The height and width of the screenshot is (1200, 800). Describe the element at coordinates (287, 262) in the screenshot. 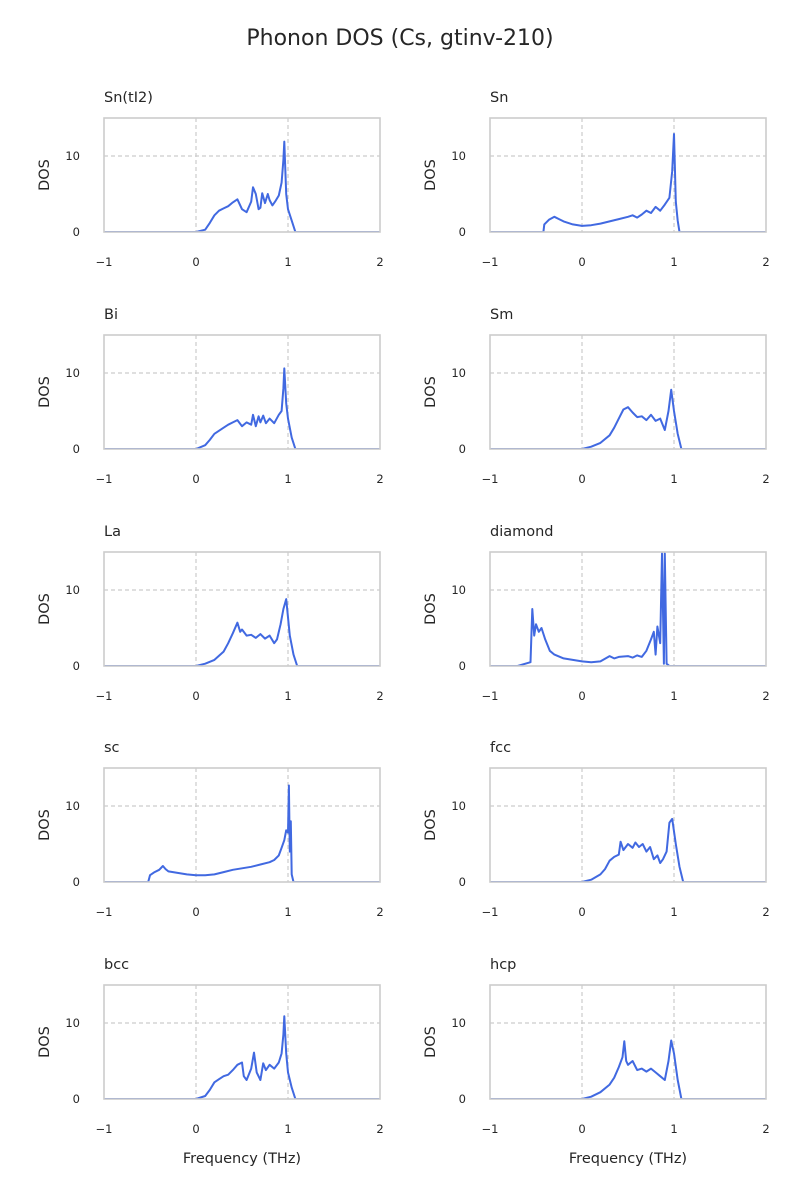

I see `panel-0-xtick-label: 1` at that location.